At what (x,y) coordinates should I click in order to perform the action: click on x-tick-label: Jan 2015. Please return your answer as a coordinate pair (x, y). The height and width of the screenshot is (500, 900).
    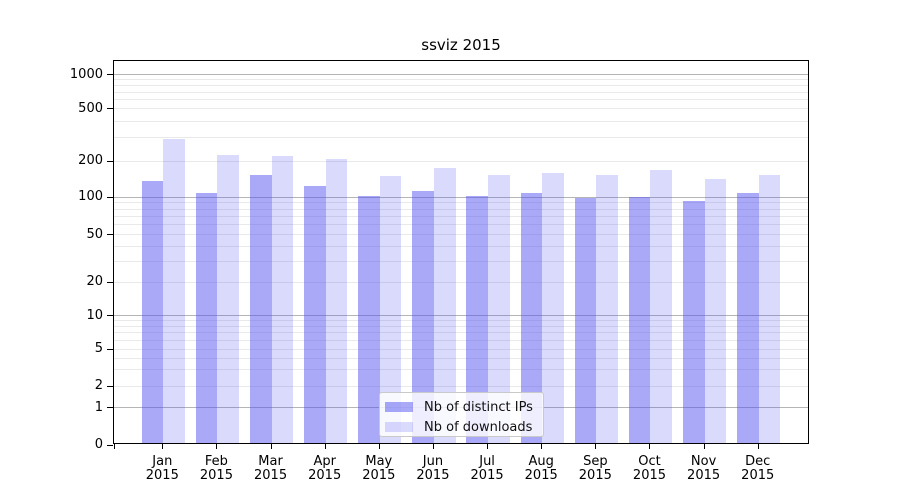
    Looking at the image, I should click on (162, 468).